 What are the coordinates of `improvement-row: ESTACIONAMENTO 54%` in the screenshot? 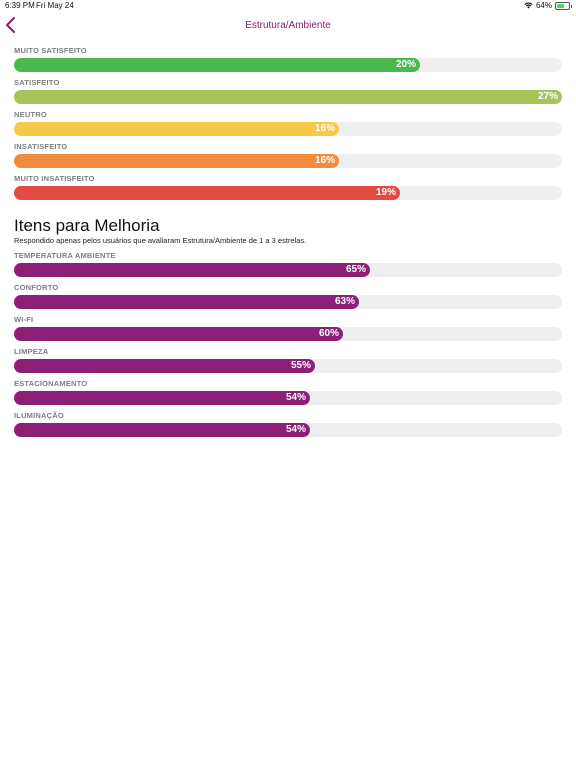 It's located at (288, 392).